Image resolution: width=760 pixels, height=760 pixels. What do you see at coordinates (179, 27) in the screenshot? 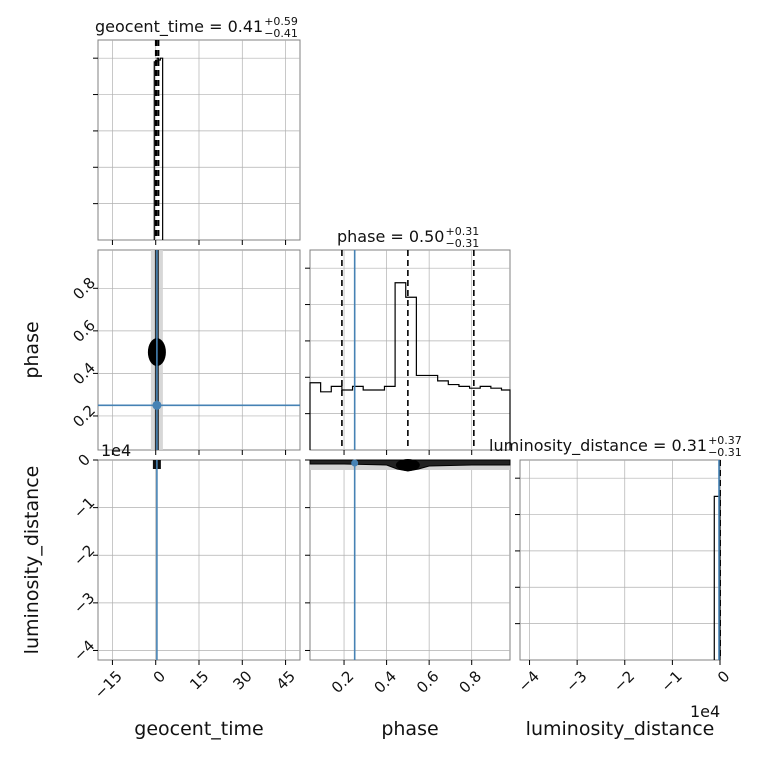
I see `title-main: geocent_time = 0.41` at bounding box center [179, 27].